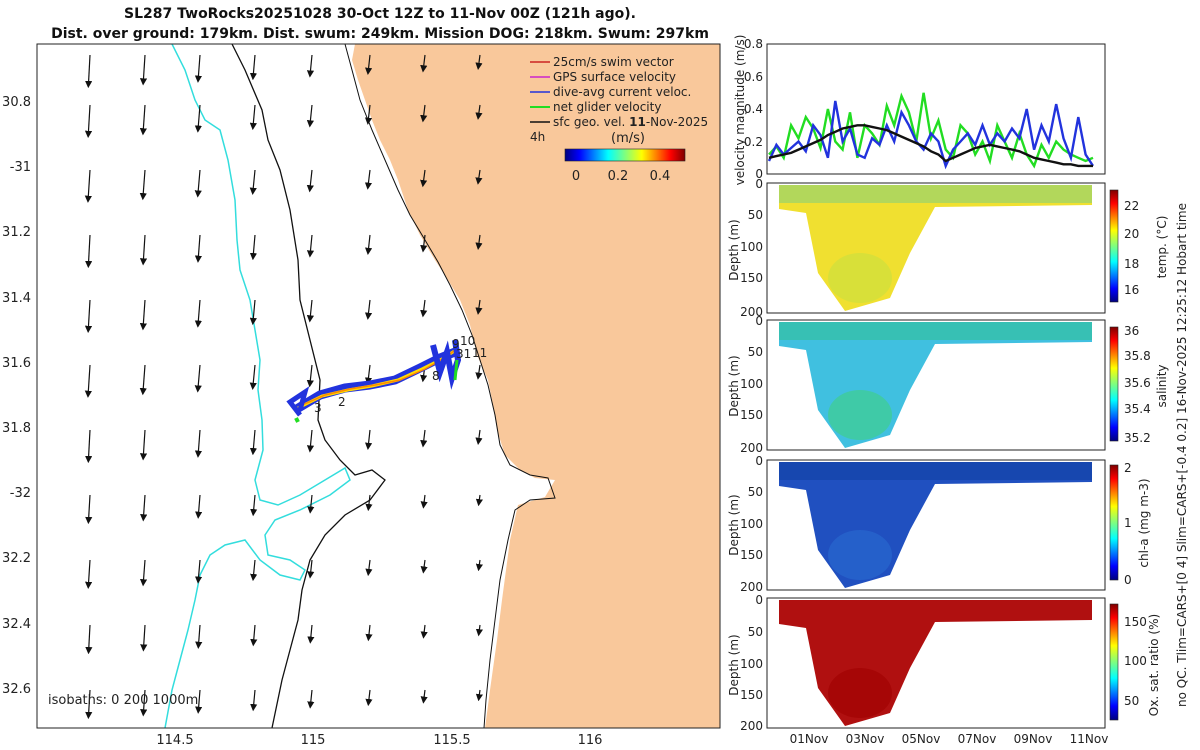  I want to click on depth-label: Depth (m), so click(734, 385).